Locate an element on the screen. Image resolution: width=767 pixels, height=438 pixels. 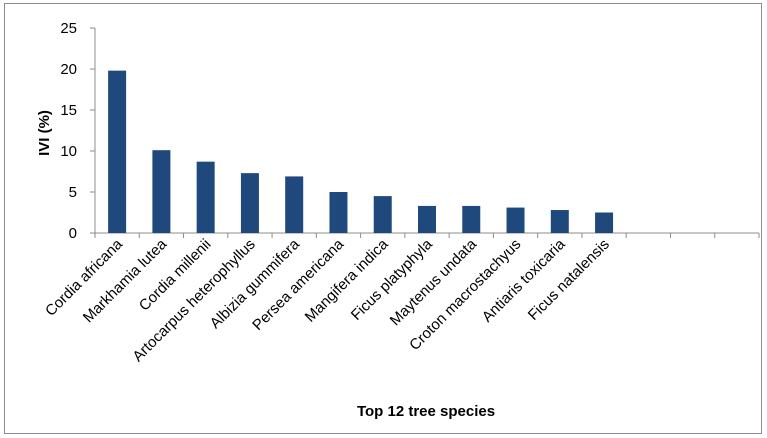
y-tick-label: 5 is located at coordinates (73, 192).